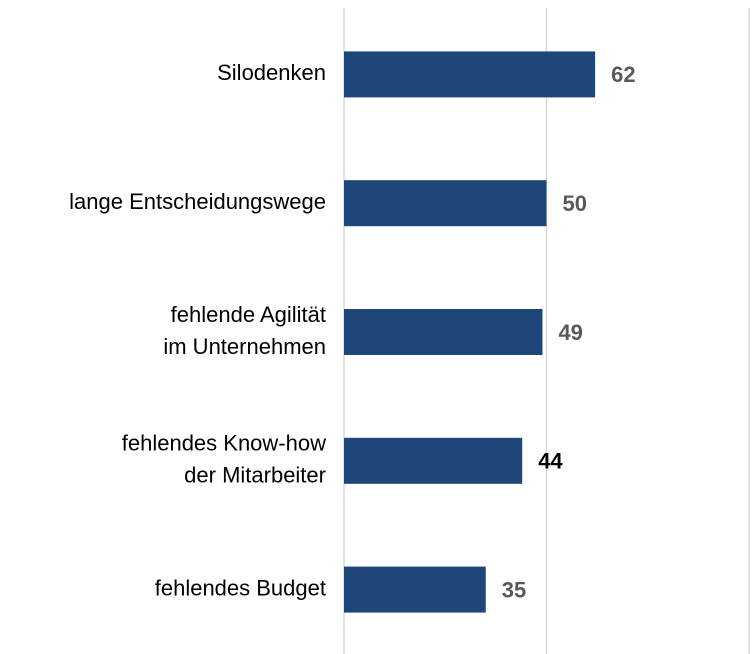 The width and height of the screenshot is (753, 654). Describe the element at coordinates (197, 201) in the screenshot. I see `category-label: lange Entscheidungswege` at that location.